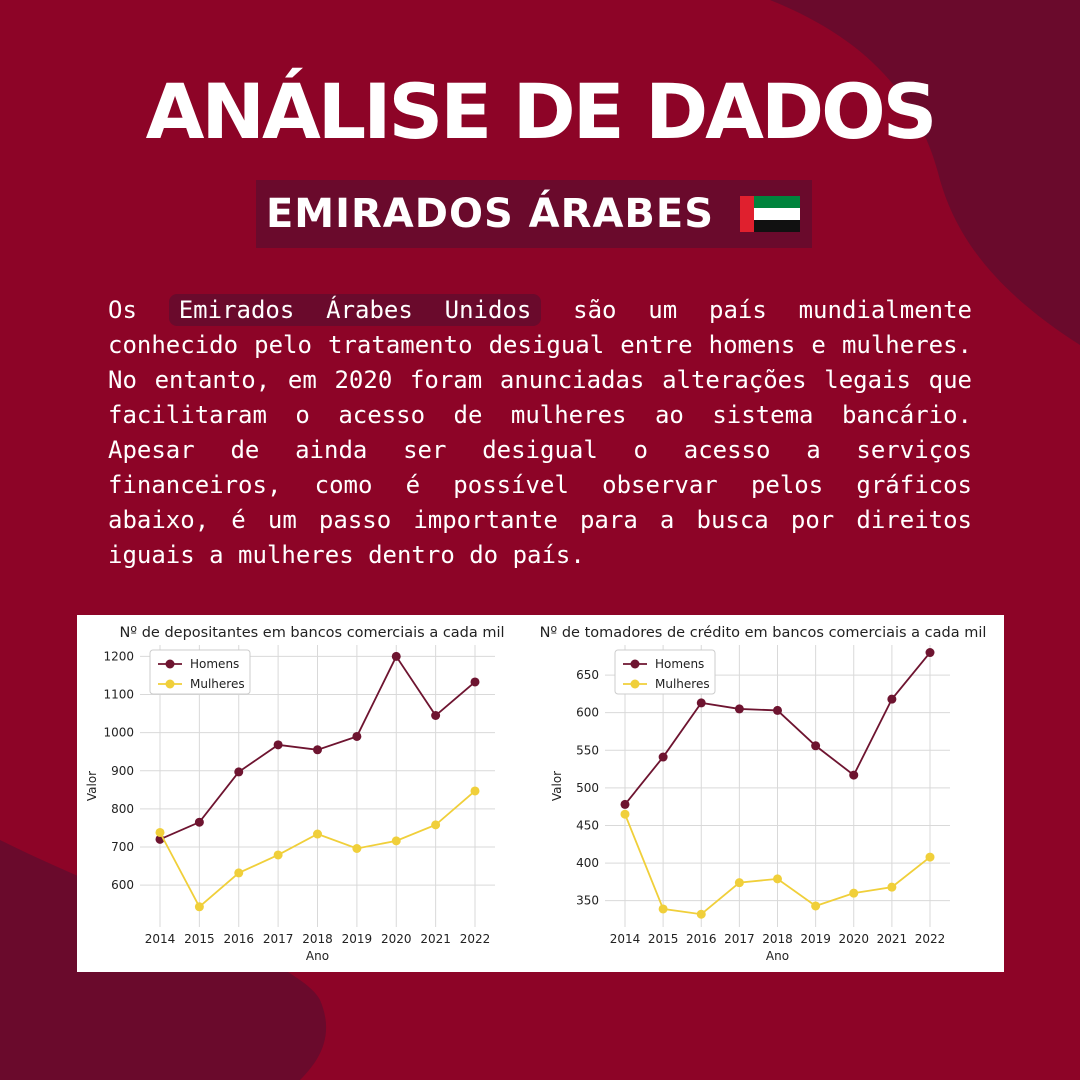  Describe the element at coordinates (587, 788) in the screenshot. I see `y-tick-label: 500` at that location.